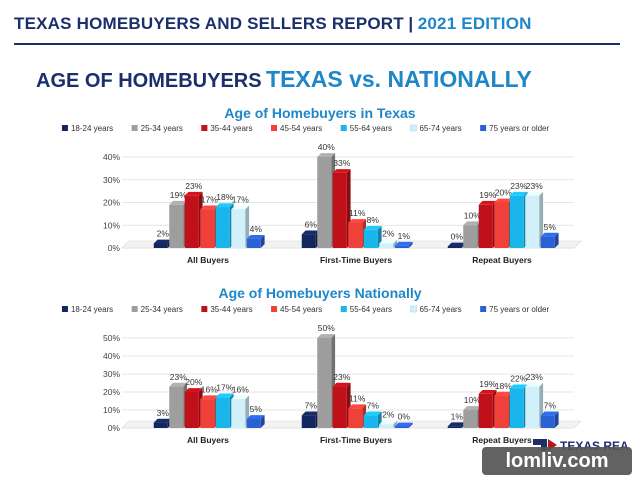 Image resolution: width=640 pixels, height=480 pixels. What do you see at coordinates (209, 207) in the screenshot?
I see `chart1-bar-0-3-top` at bounding box center [209, 207].